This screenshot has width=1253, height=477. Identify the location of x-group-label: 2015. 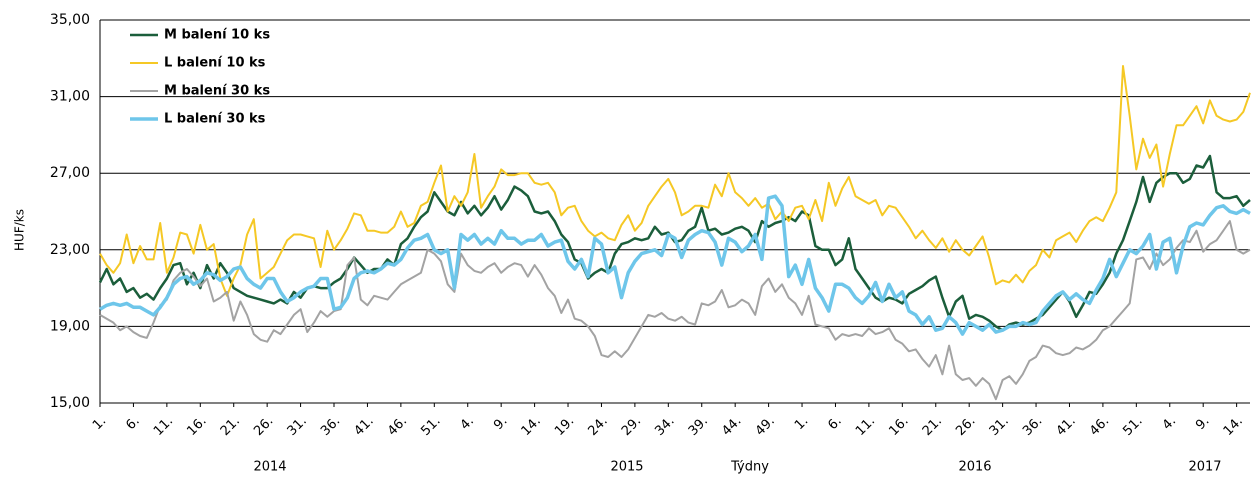
(626, 467).